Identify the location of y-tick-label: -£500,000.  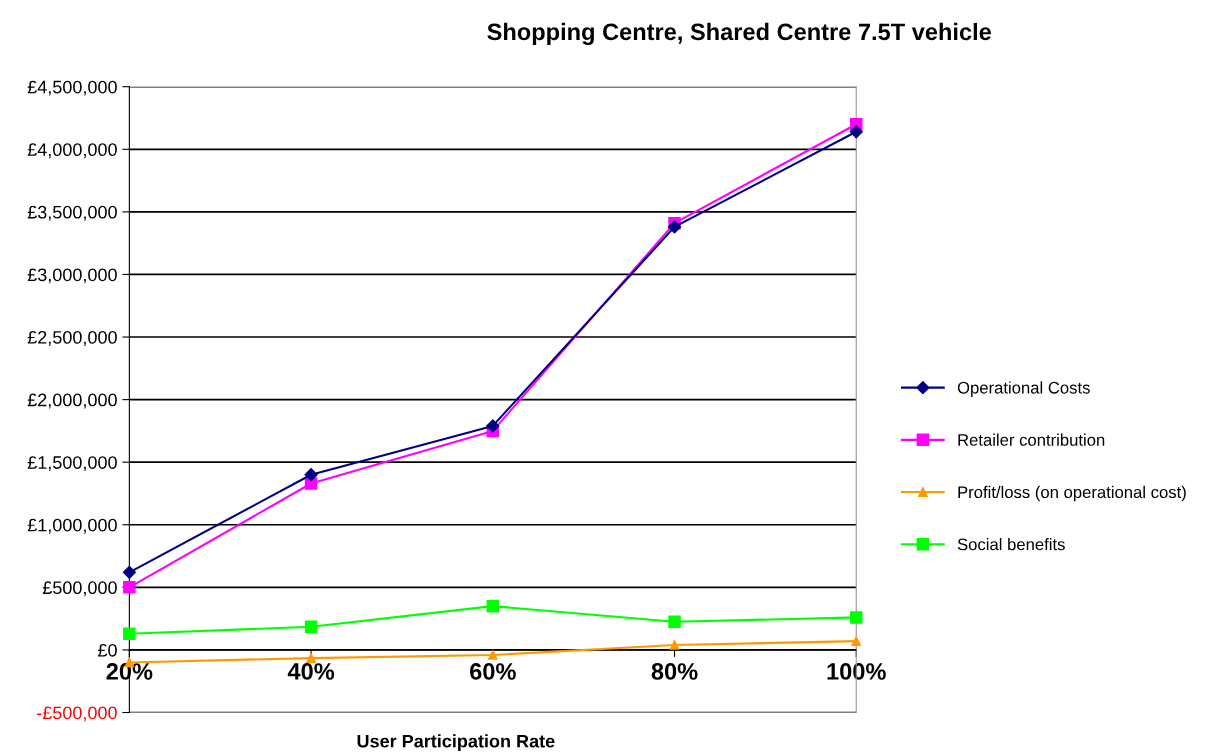
(77, 714).